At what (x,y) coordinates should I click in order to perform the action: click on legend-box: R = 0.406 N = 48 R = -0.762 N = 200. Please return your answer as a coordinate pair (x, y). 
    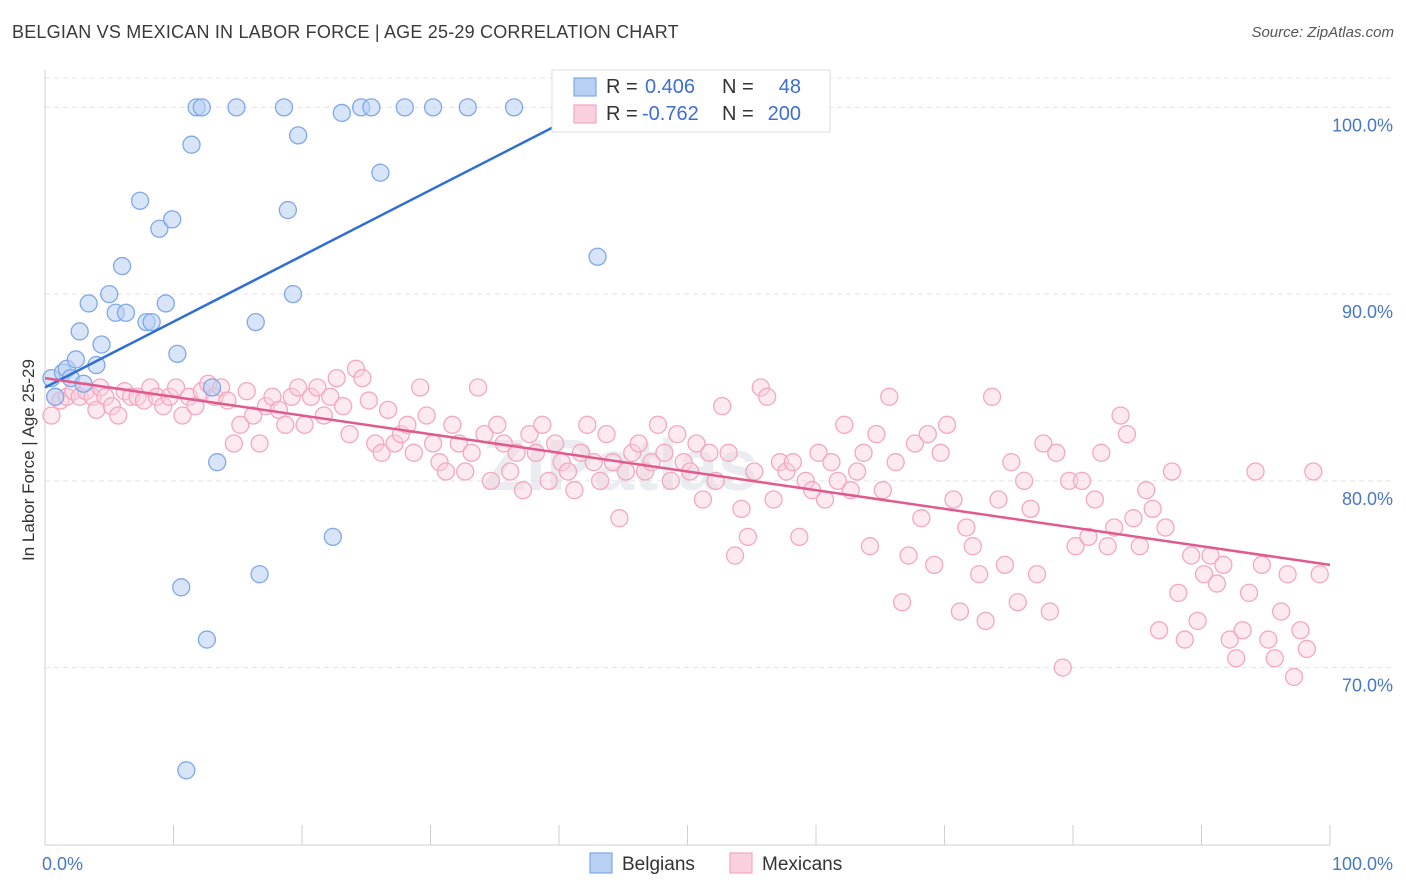
    Looking at the image, I should click on (691, 101).